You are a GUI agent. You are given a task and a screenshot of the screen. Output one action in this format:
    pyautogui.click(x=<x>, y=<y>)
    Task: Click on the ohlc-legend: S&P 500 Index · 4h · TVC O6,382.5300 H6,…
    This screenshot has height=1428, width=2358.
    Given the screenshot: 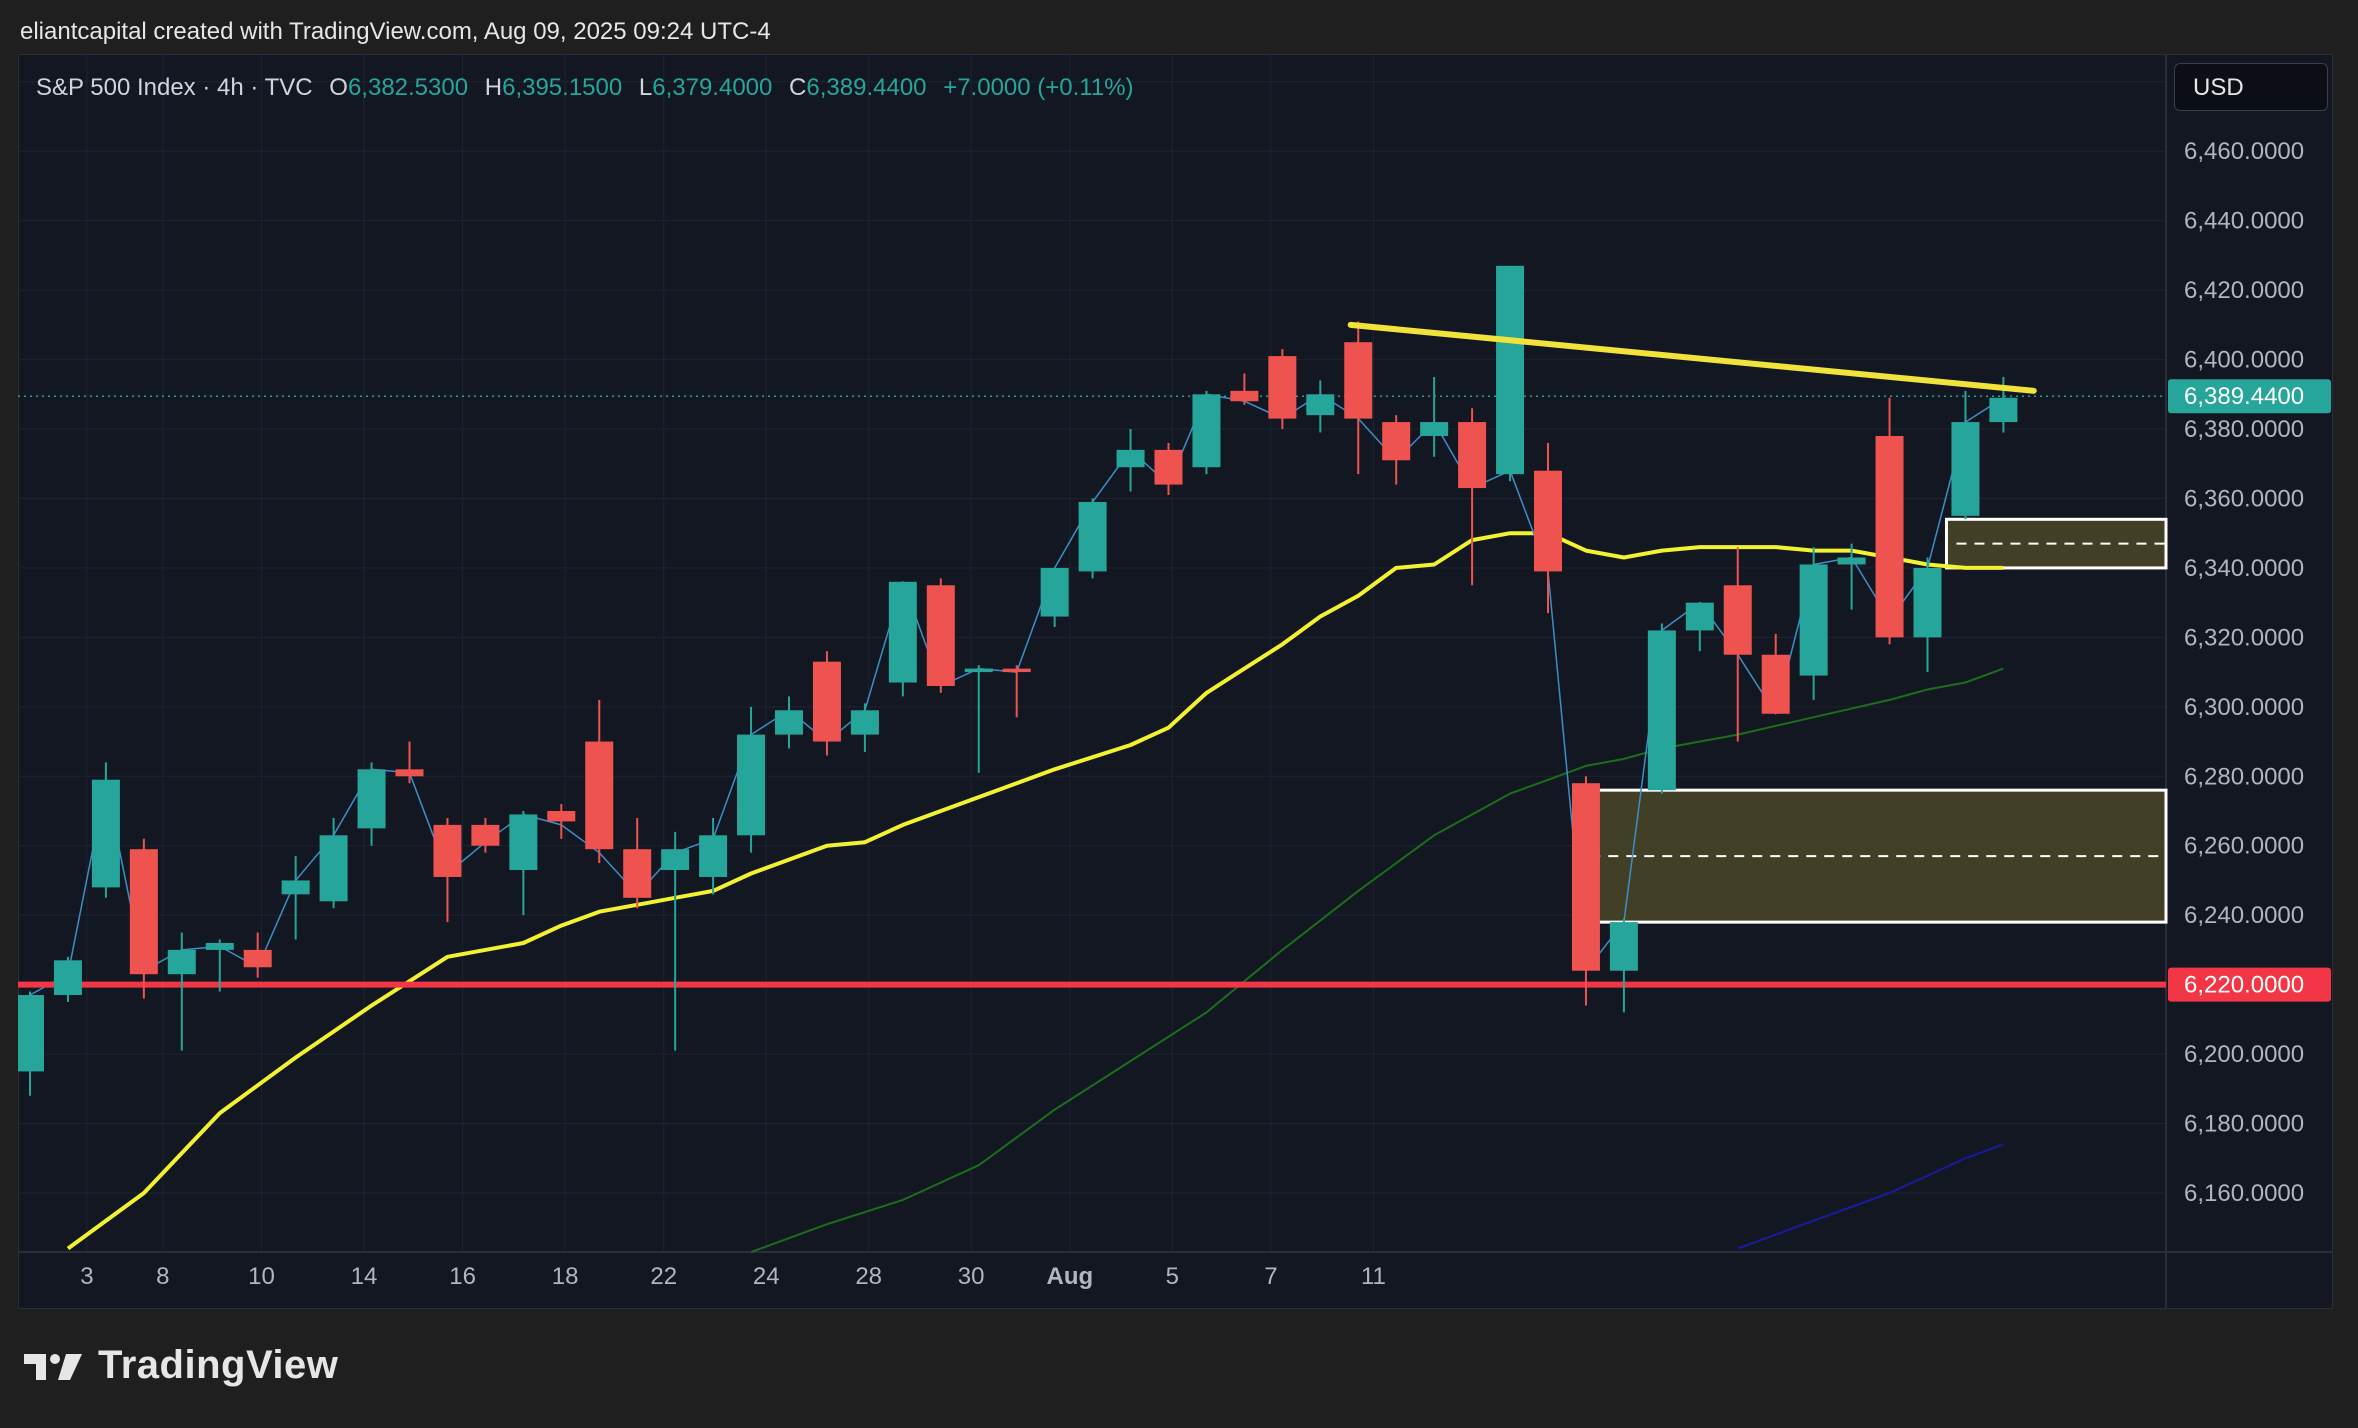 What is the action you would take?
    pyautogui.click(x=585, y=88)
    